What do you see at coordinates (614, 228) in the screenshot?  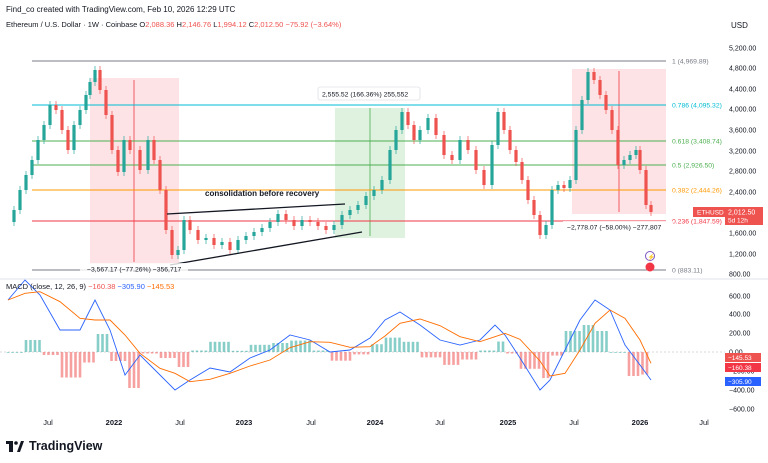 I see `drop-measure-label-2025: −2,778.07 (−58.00%) −277,807` at bounding box center [614, 228].